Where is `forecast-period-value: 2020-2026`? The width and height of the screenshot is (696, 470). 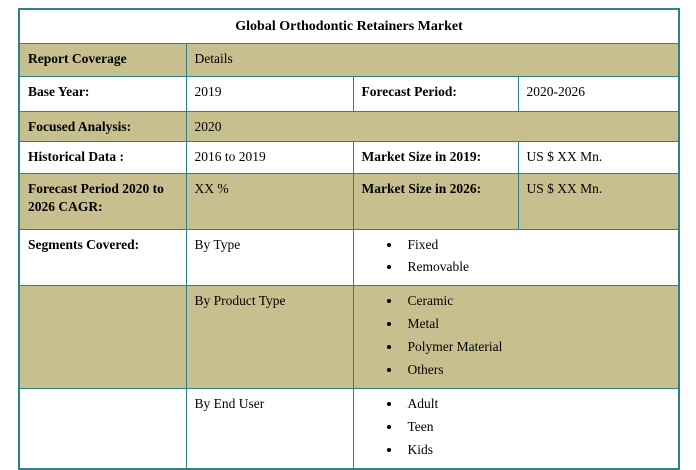 forecast-period-value: 2020-2026 is located at coordinates (598, 93).